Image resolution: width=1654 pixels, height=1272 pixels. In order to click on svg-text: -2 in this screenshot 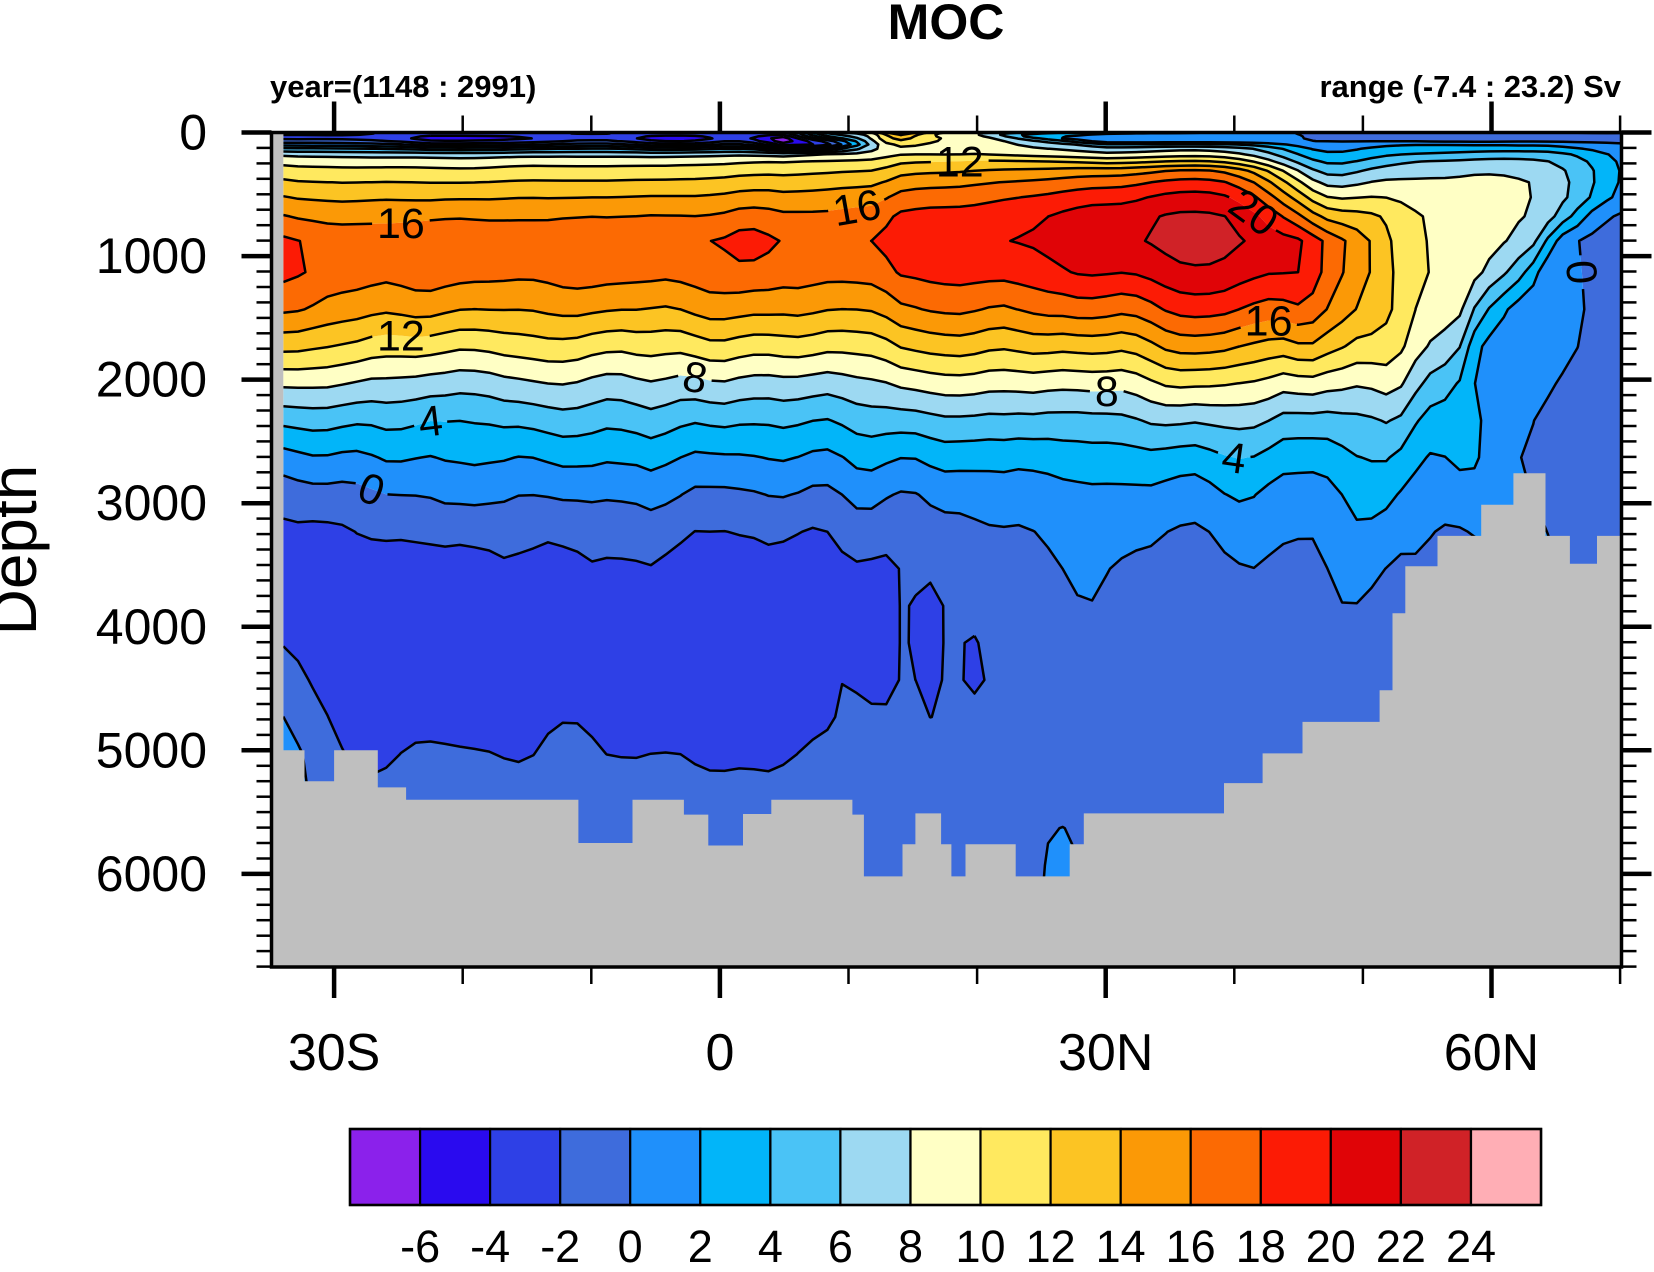, I will do `click(560, 1244)`.